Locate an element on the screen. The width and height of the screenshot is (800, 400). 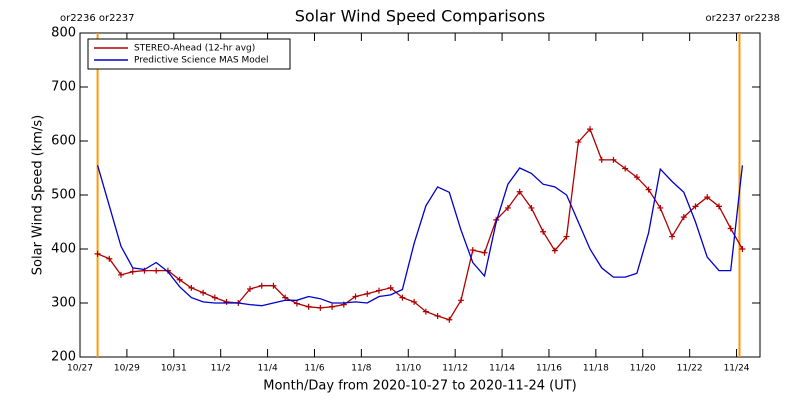
x-tick-label: 11/20 is located at coordinates (643, 369).